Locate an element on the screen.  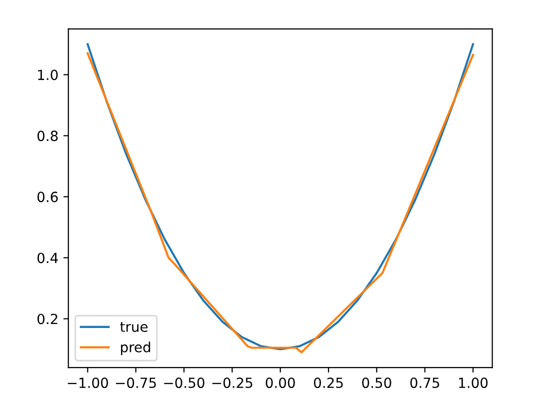
y-tick-label: 1.0 is located at coordinates (48, 75).